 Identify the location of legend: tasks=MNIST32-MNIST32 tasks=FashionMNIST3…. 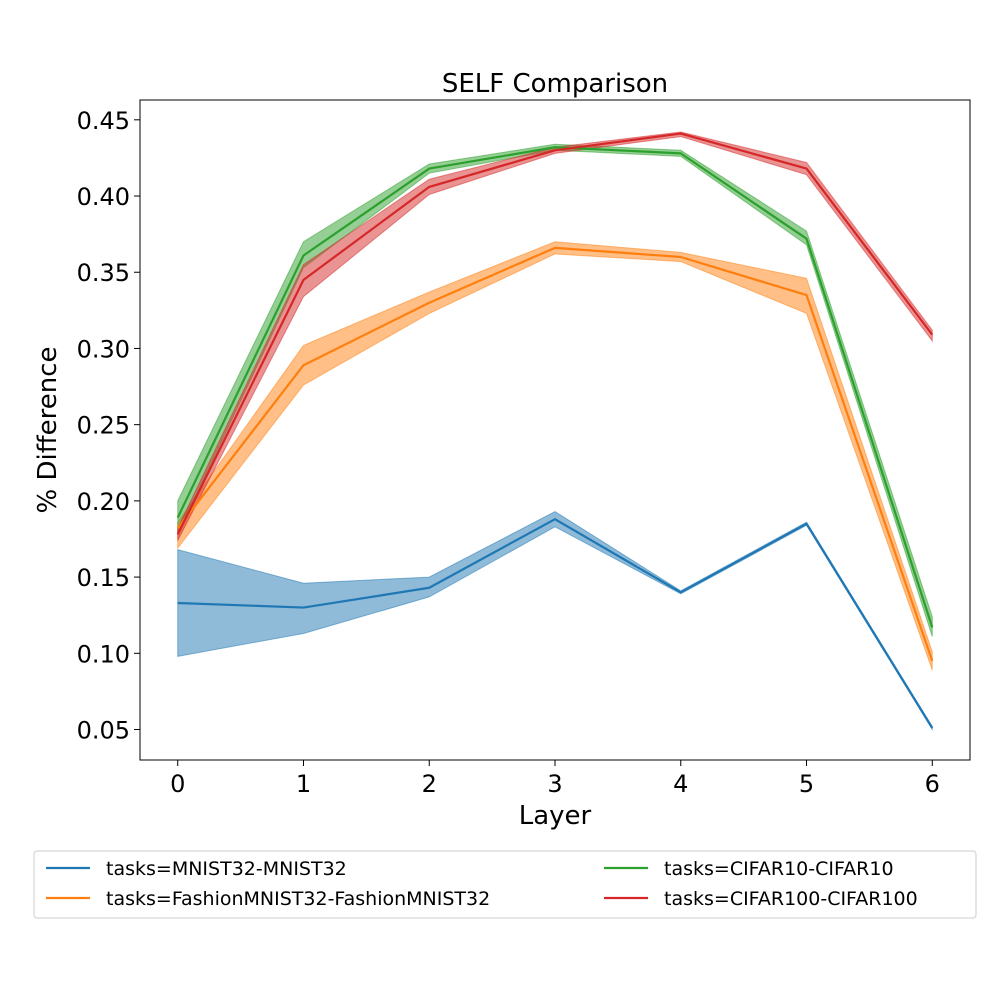
(505, 884).